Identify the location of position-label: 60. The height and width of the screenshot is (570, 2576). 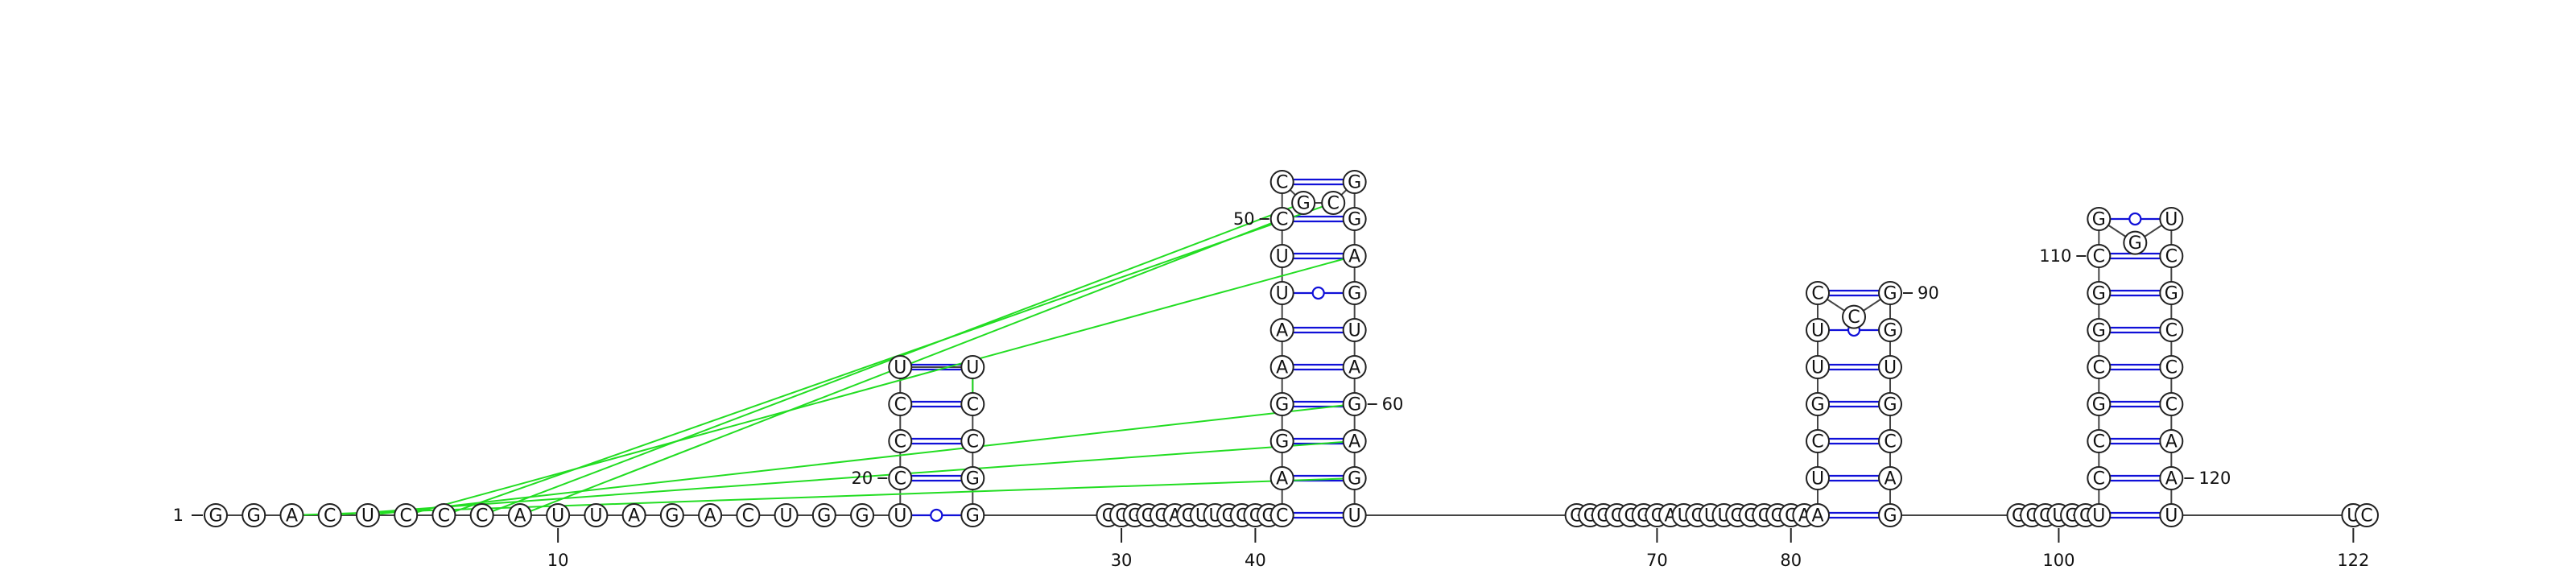
(1393, 404).